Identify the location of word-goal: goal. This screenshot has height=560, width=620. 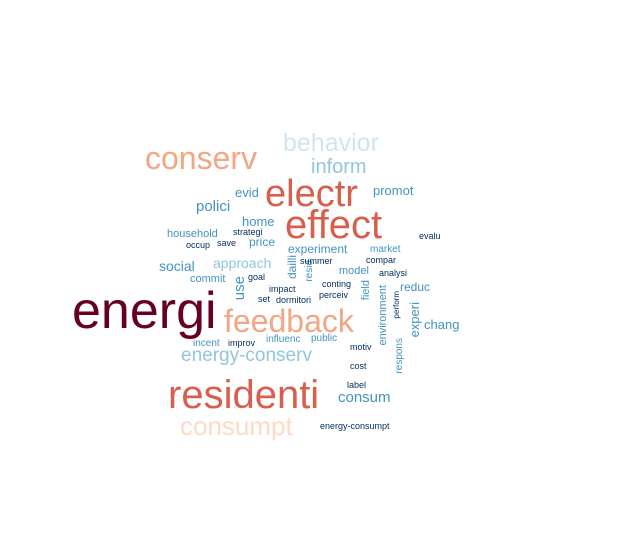
(257, 277).